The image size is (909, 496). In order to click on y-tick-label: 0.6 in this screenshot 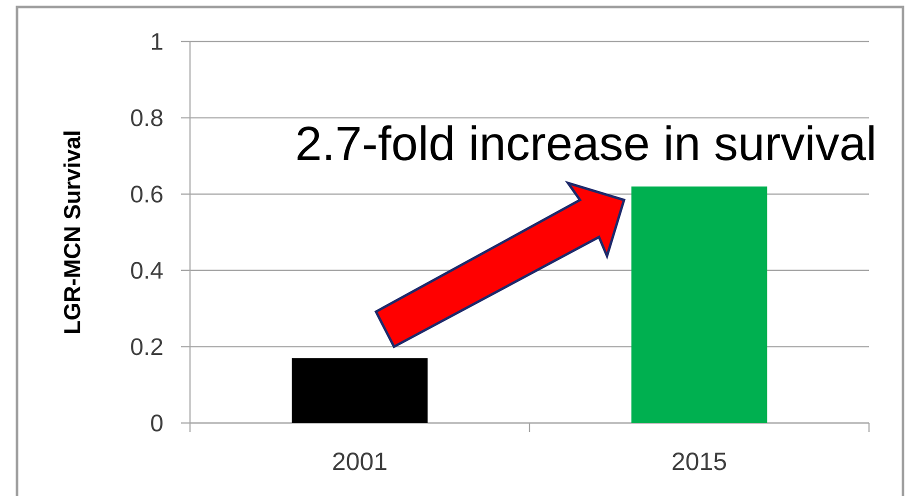, I will do `click(146, 194)`.